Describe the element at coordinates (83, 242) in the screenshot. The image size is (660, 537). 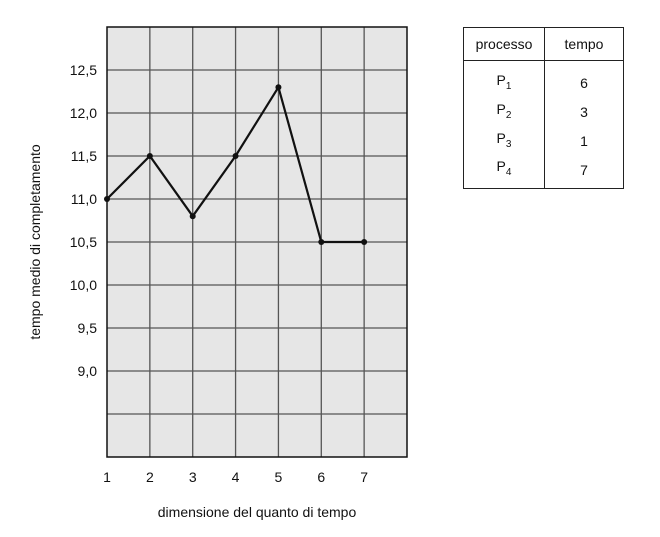
I see `y-tick-label: 10,5` at that location.